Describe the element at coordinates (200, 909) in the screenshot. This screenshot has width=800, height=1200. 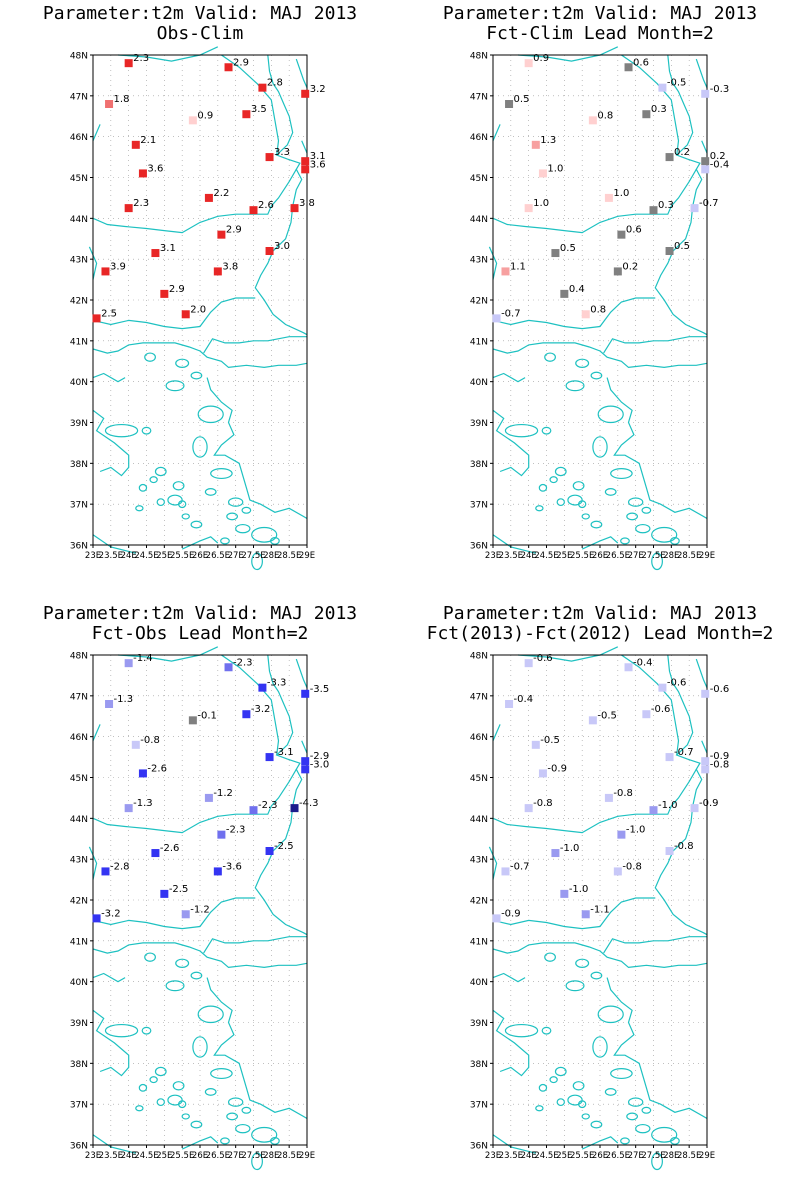
I see `station-value-label: -1.2` at that location.